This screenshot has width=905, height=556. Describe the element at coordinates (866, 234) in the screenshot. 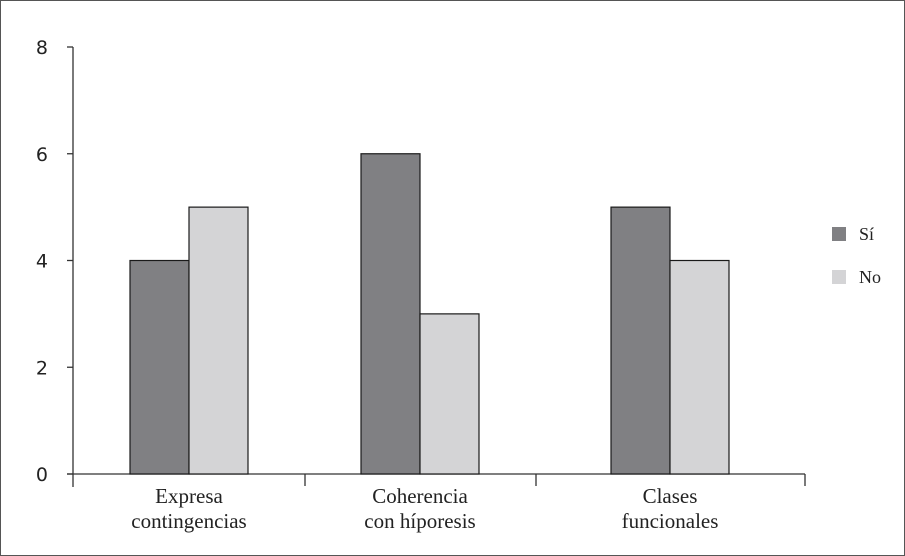

I see `legend-label: Sí` at that location.